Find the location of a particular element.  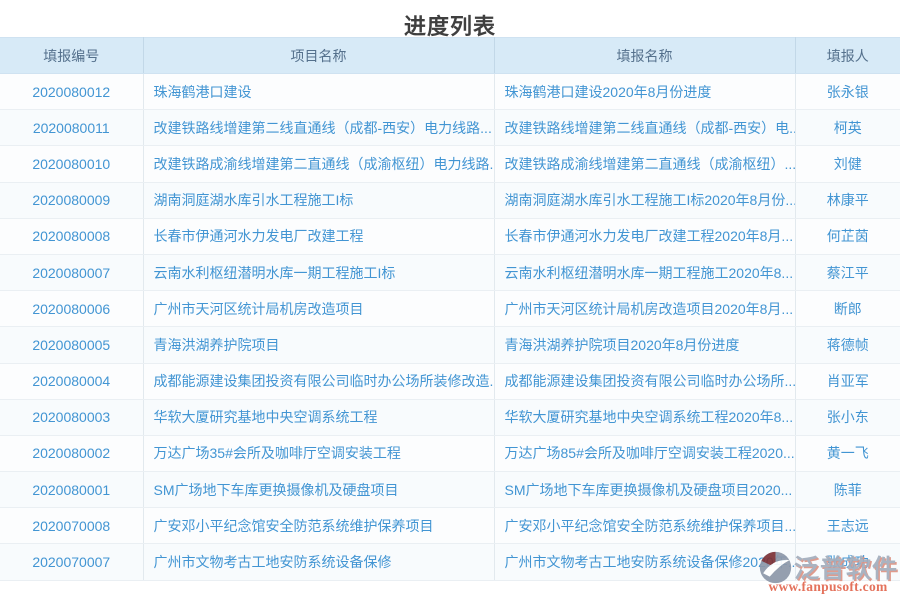

cell-project-name: 万达广场35#会所及咖啡厅空调安装工程 is located at coordinates (319, 454).